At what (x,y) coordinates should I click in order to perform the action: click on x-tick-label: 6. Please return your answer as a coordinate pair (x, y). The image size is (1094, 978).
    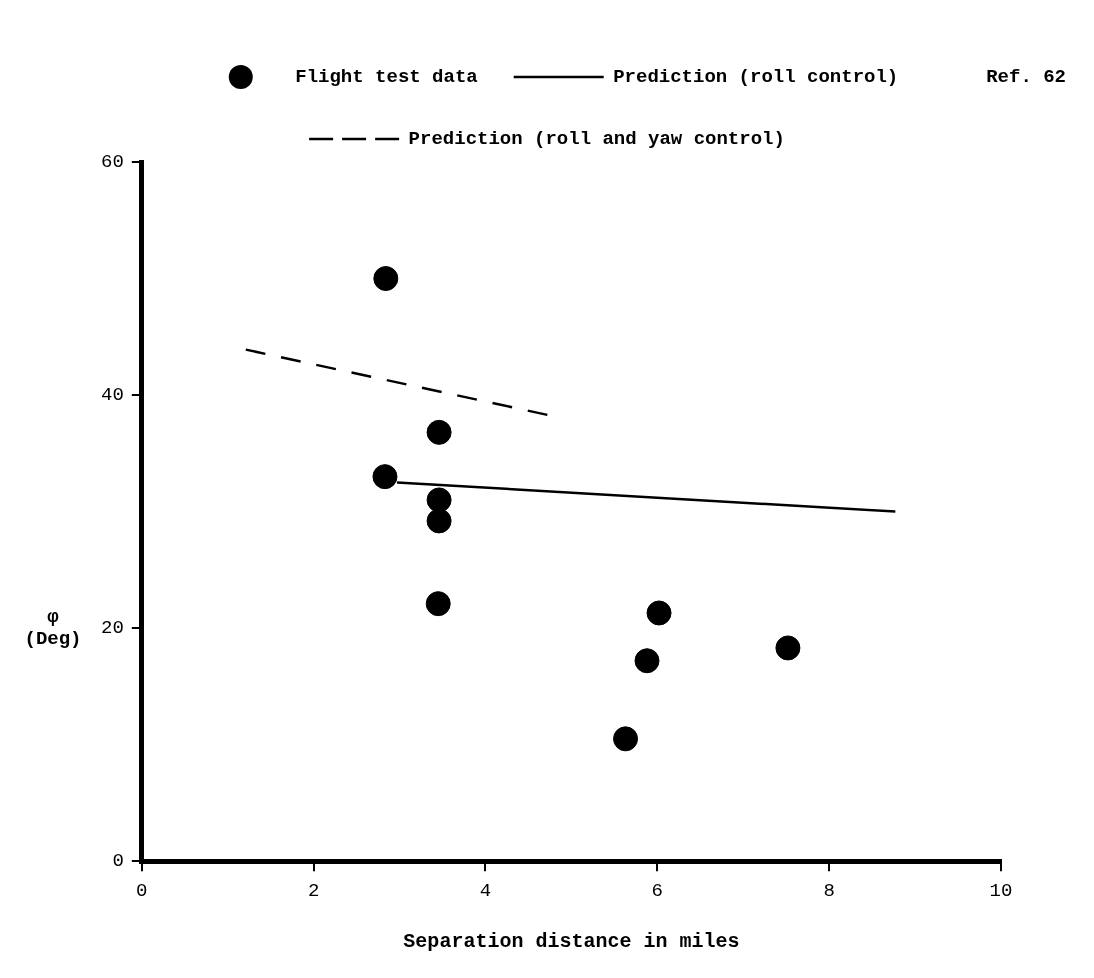
    Looking at the image, I should click on (657, 890).